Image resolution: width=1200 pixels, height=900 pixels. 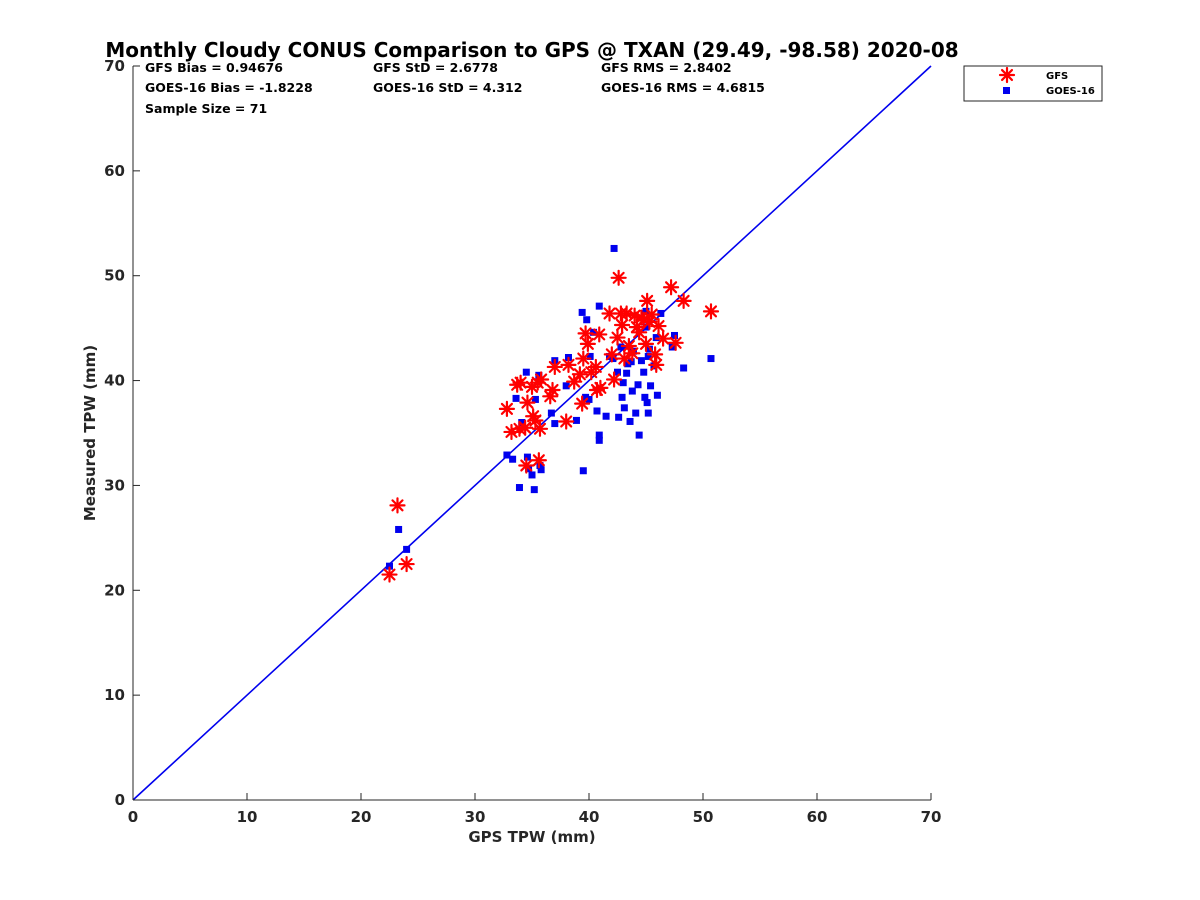 I want to click on y-tick-label: 0, so click(x=120, y=800).